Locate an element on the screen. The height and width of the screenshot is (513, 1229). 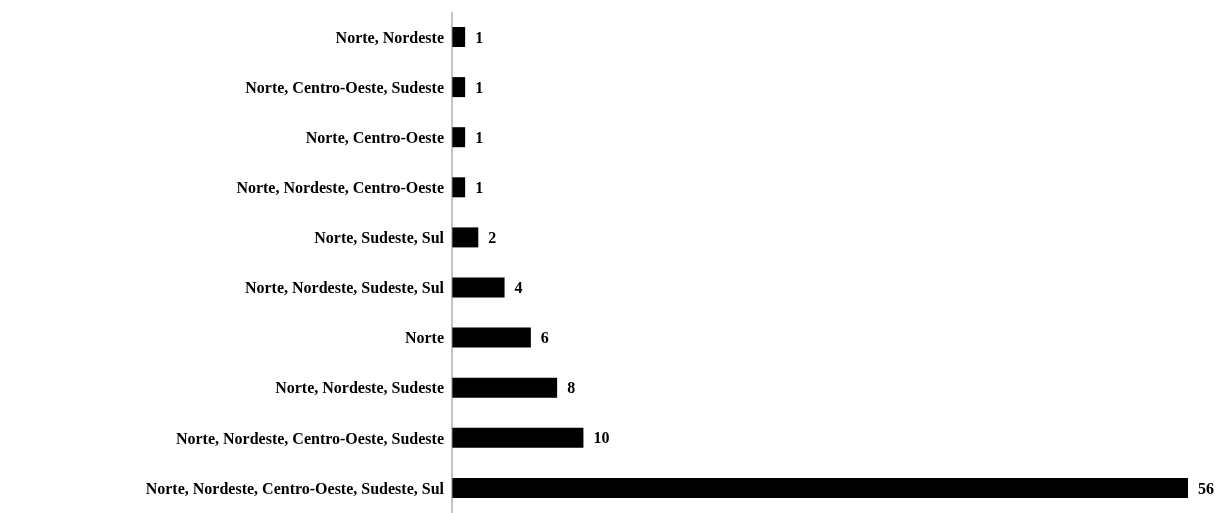
data-label: 2 is located at coordinates (492, 238).